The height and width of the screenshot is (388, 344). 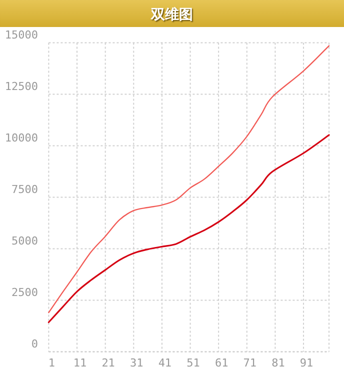 What do you see at coordinates (21, 87) in the screenshot?
I see `y-tick-label: 12500` at bounding box center [21, 87].